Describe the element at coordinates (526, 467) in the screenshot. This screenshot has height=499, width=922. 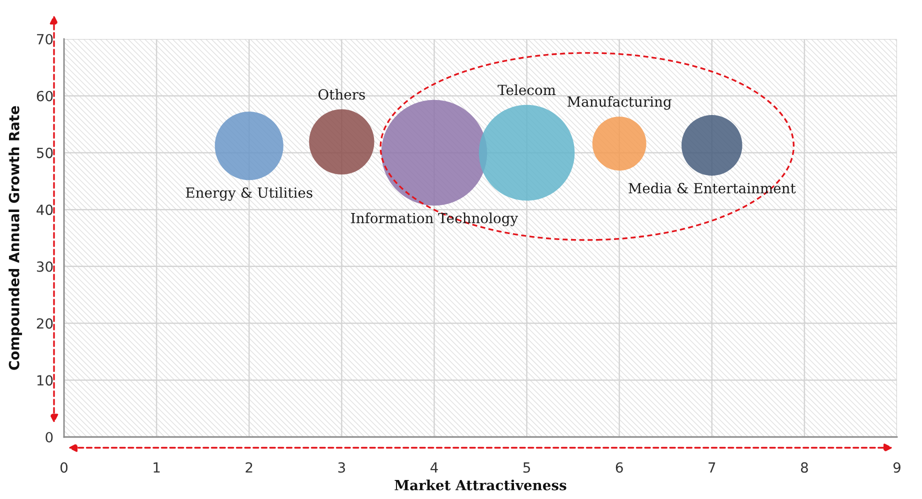
I see `x-tick-label: 5` at that location.